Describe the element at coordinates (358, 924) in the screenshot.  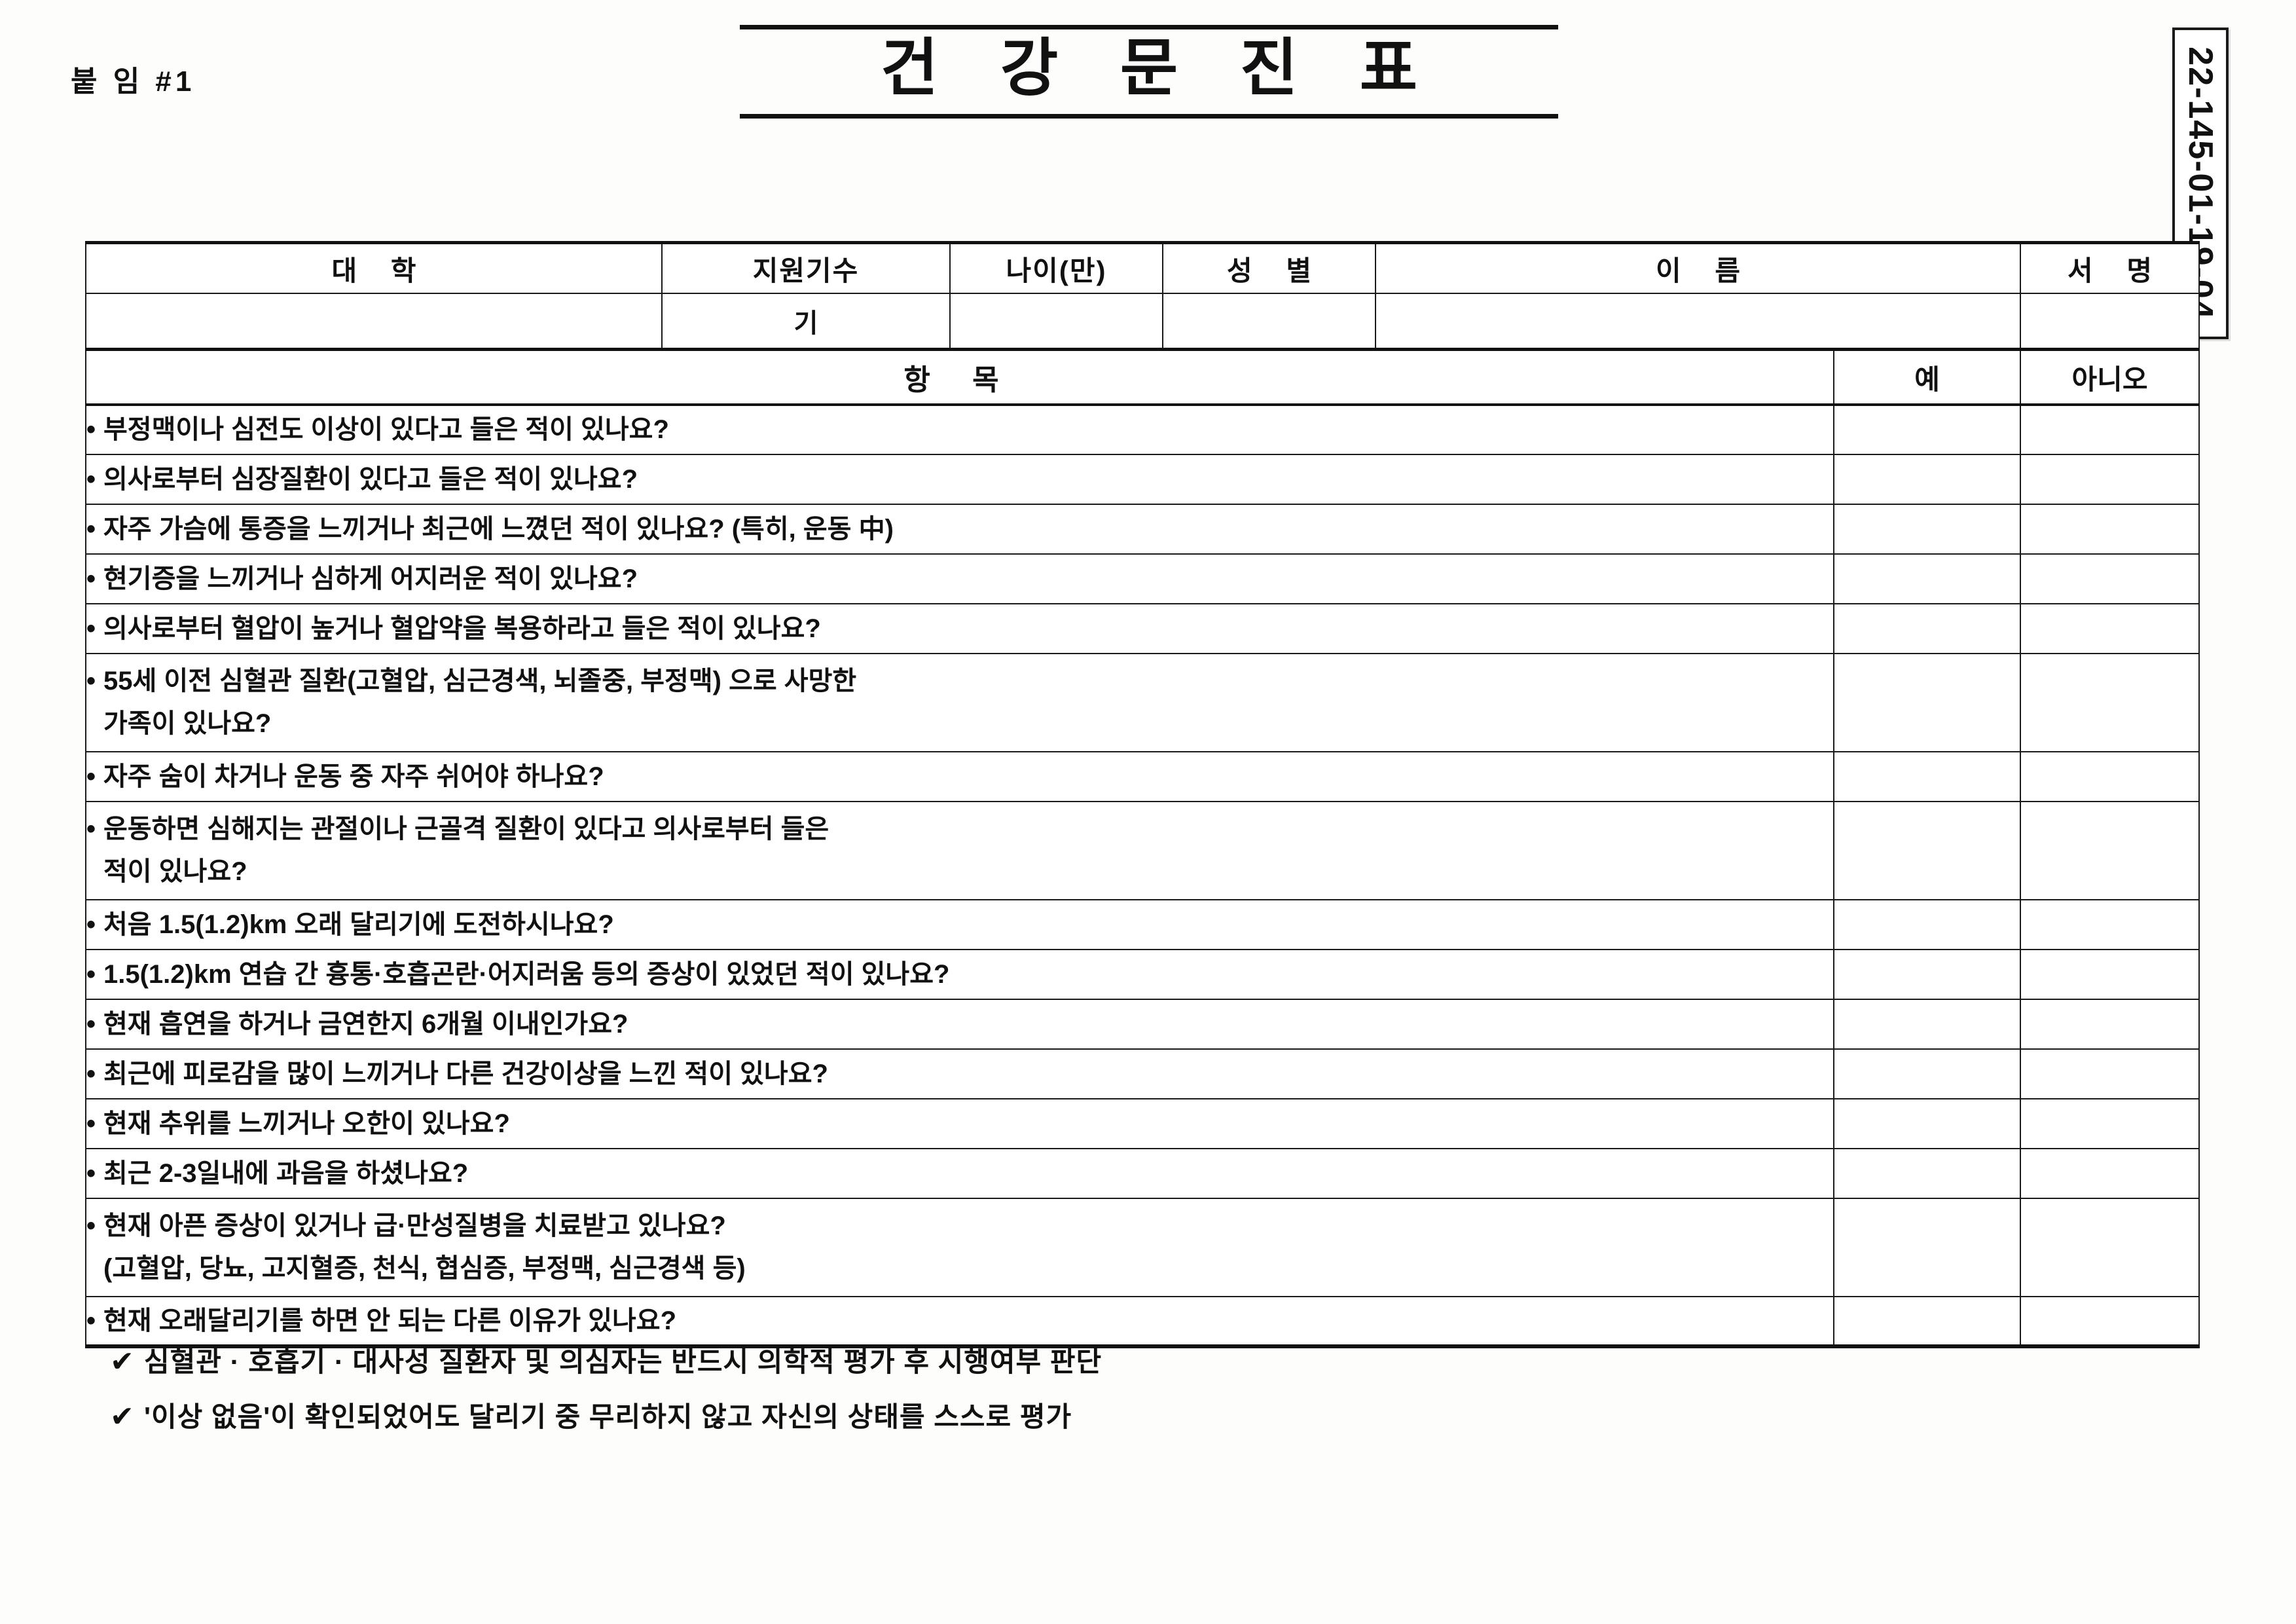
I see `question-line-1: 처음 1.5(1.2)km 오래 달리기에 도전하시나요?` at that location.